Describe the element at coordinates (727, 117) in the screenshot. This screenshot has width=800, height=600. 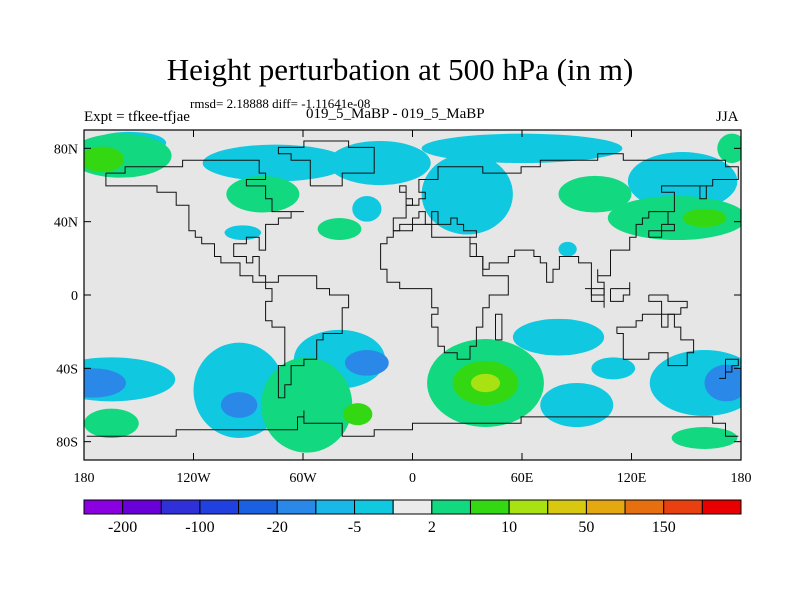
I see `season-label: JJA` at that location.